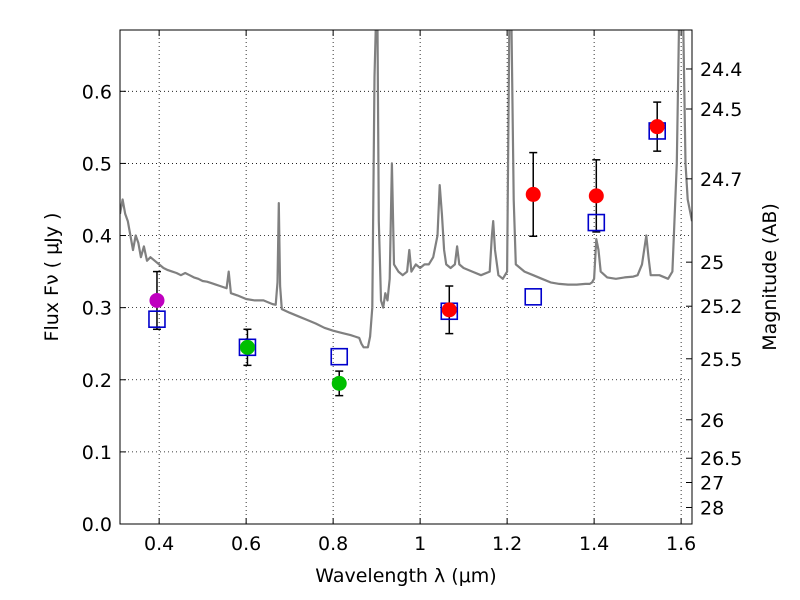 Image resolution: width=800 pixels, height=600 pixels. What do you see at coordinates (712, 263) in the screenshot?
I see `mag-tick-label: 25` at bounding box center [712, 263].